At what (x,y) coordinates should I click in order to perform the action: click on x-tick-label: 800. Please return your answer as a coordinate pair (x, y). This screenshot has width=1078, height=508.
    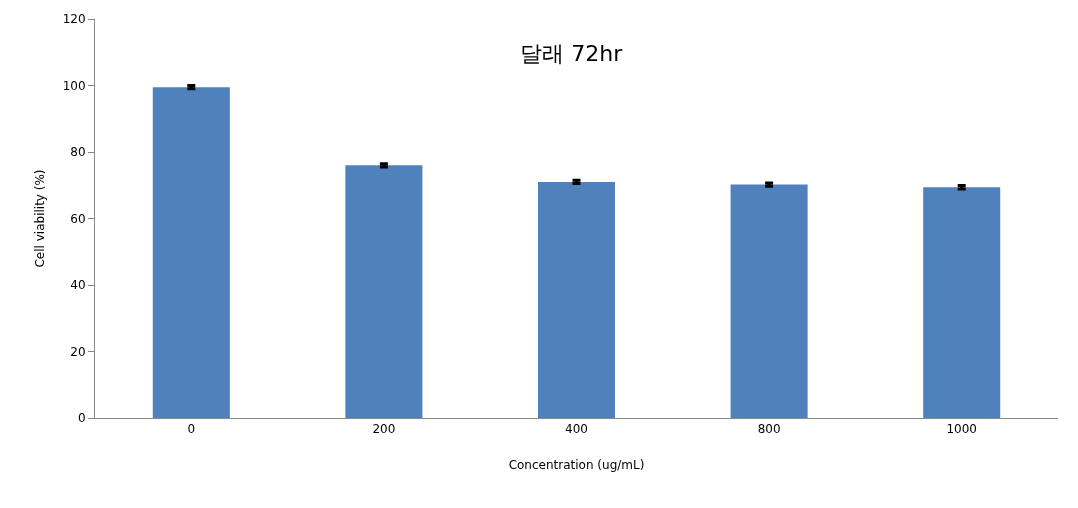
    Looking at the image, I should click on (769, 429).